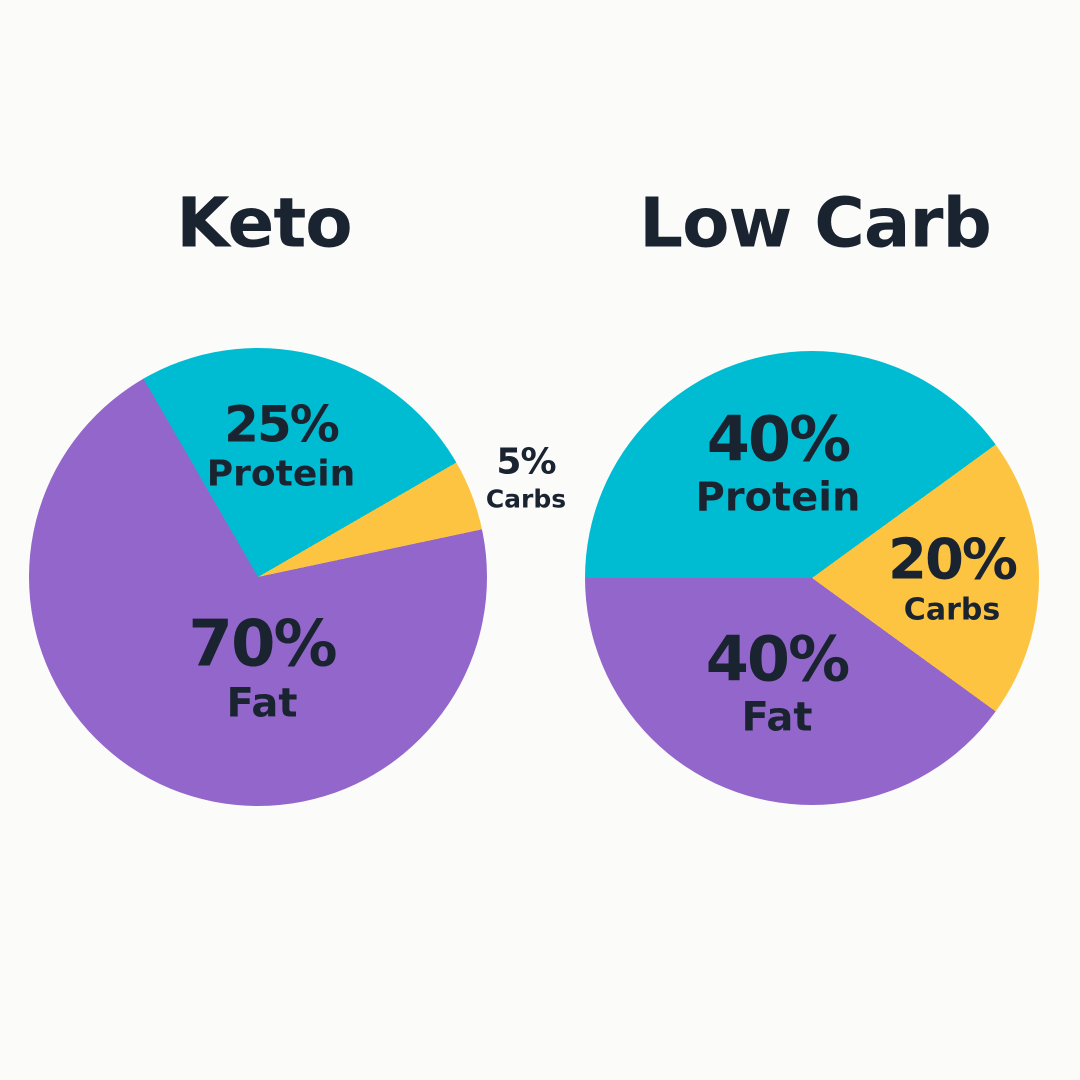  I want to click on keto-carbs-slice-label: 5% Carbs, so click(526, 477).